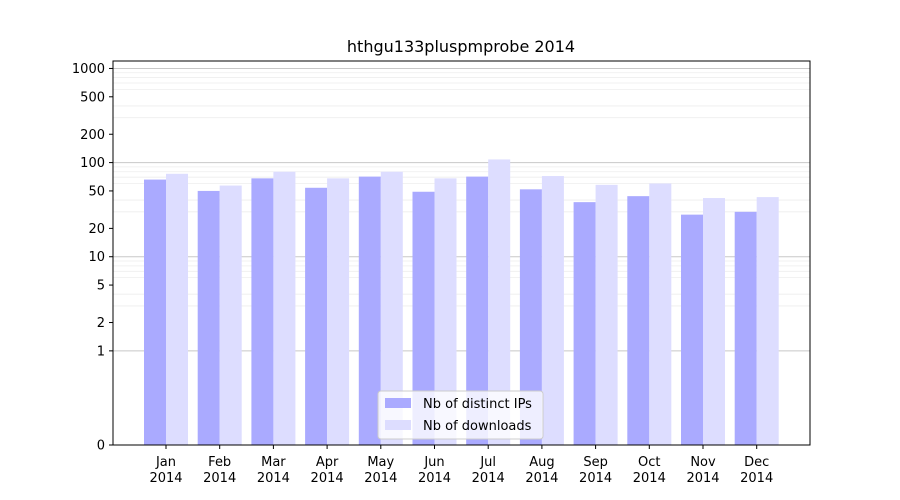 This screenshot has height=500, width=900. I want to click on x-tick-label-month: Jul, so click(487, 462).